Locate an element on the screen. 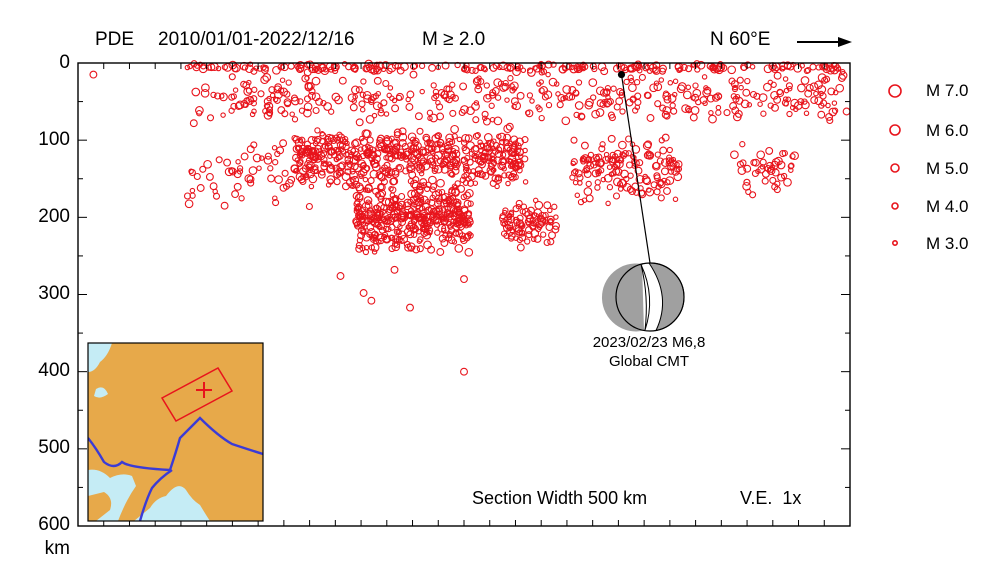  y-axis-unit: km is located at coordinates (57, 548).